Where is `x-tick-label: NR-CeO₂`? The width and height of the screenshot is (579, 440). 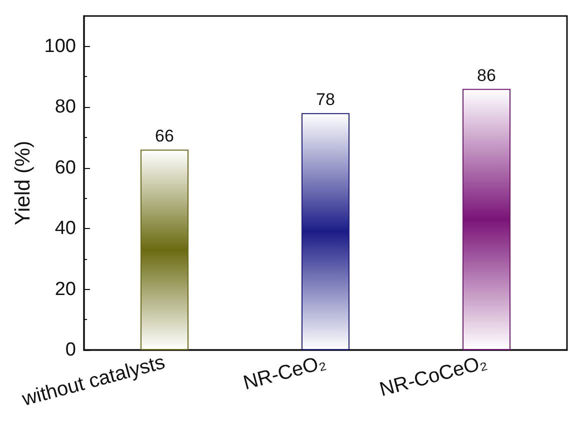 x-tick-label: NR-CeO₂ is located at coordinates (284, 372).